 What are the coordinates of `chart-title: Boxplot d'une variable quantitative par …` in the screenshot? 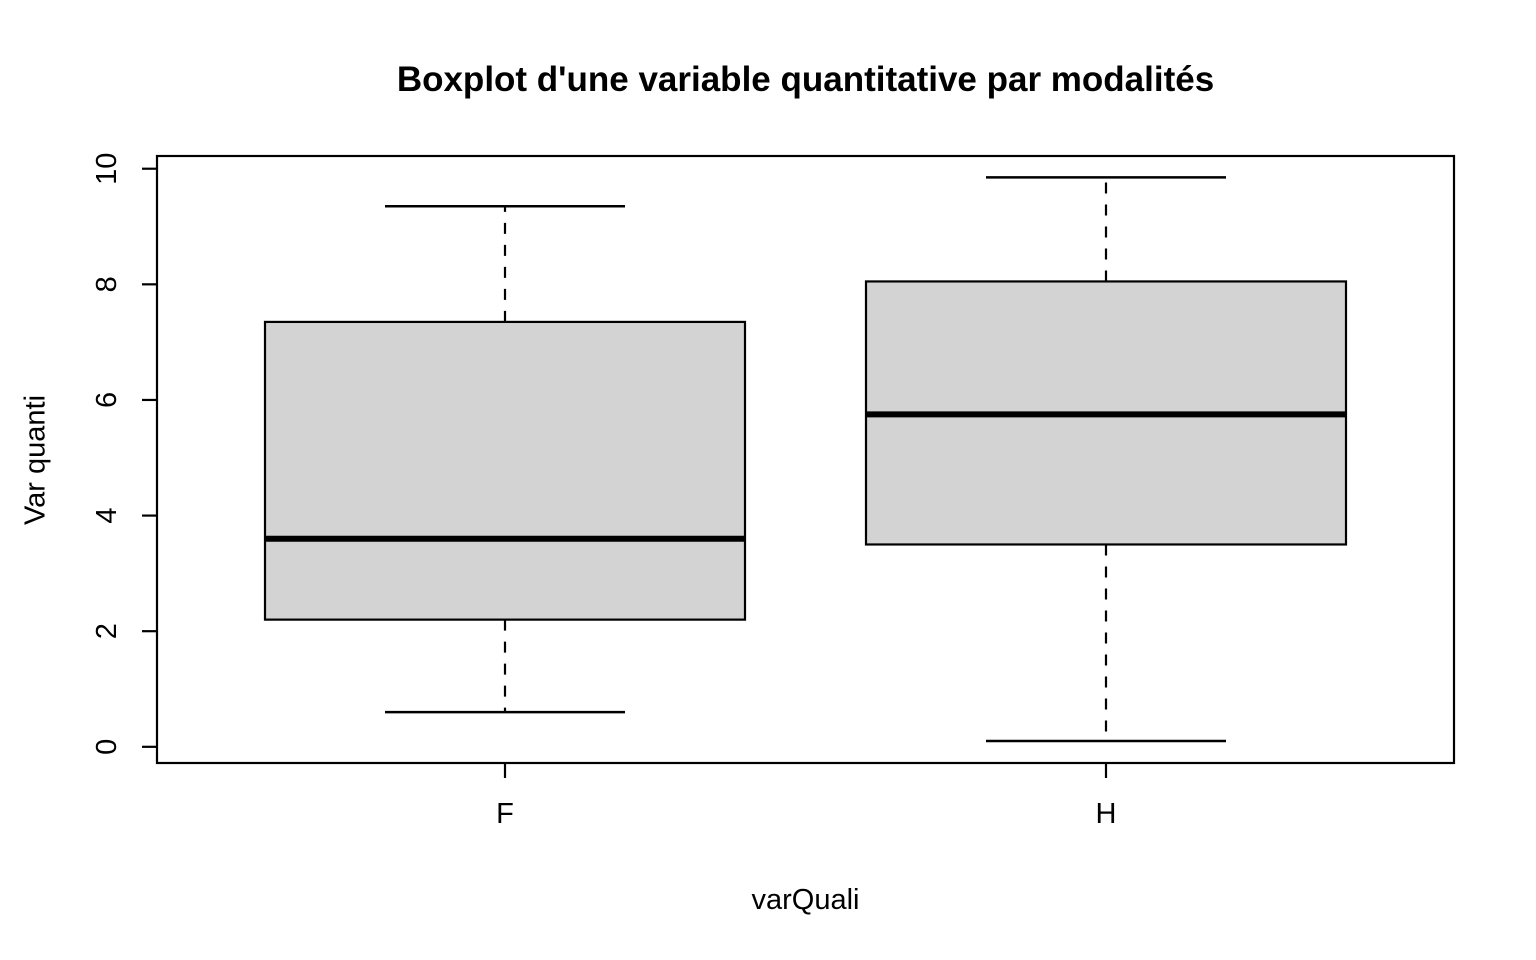 It's located at (805, 79).